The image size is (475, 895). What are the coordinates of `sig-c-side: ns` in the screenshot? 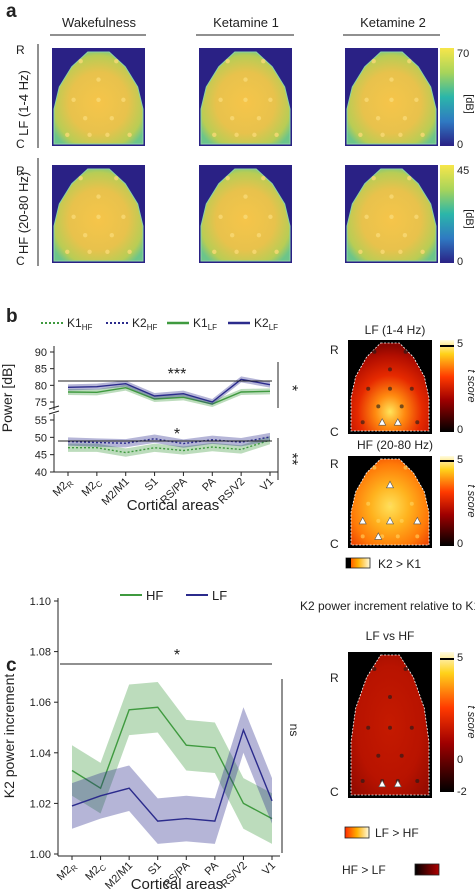 It's located at (294, 730).